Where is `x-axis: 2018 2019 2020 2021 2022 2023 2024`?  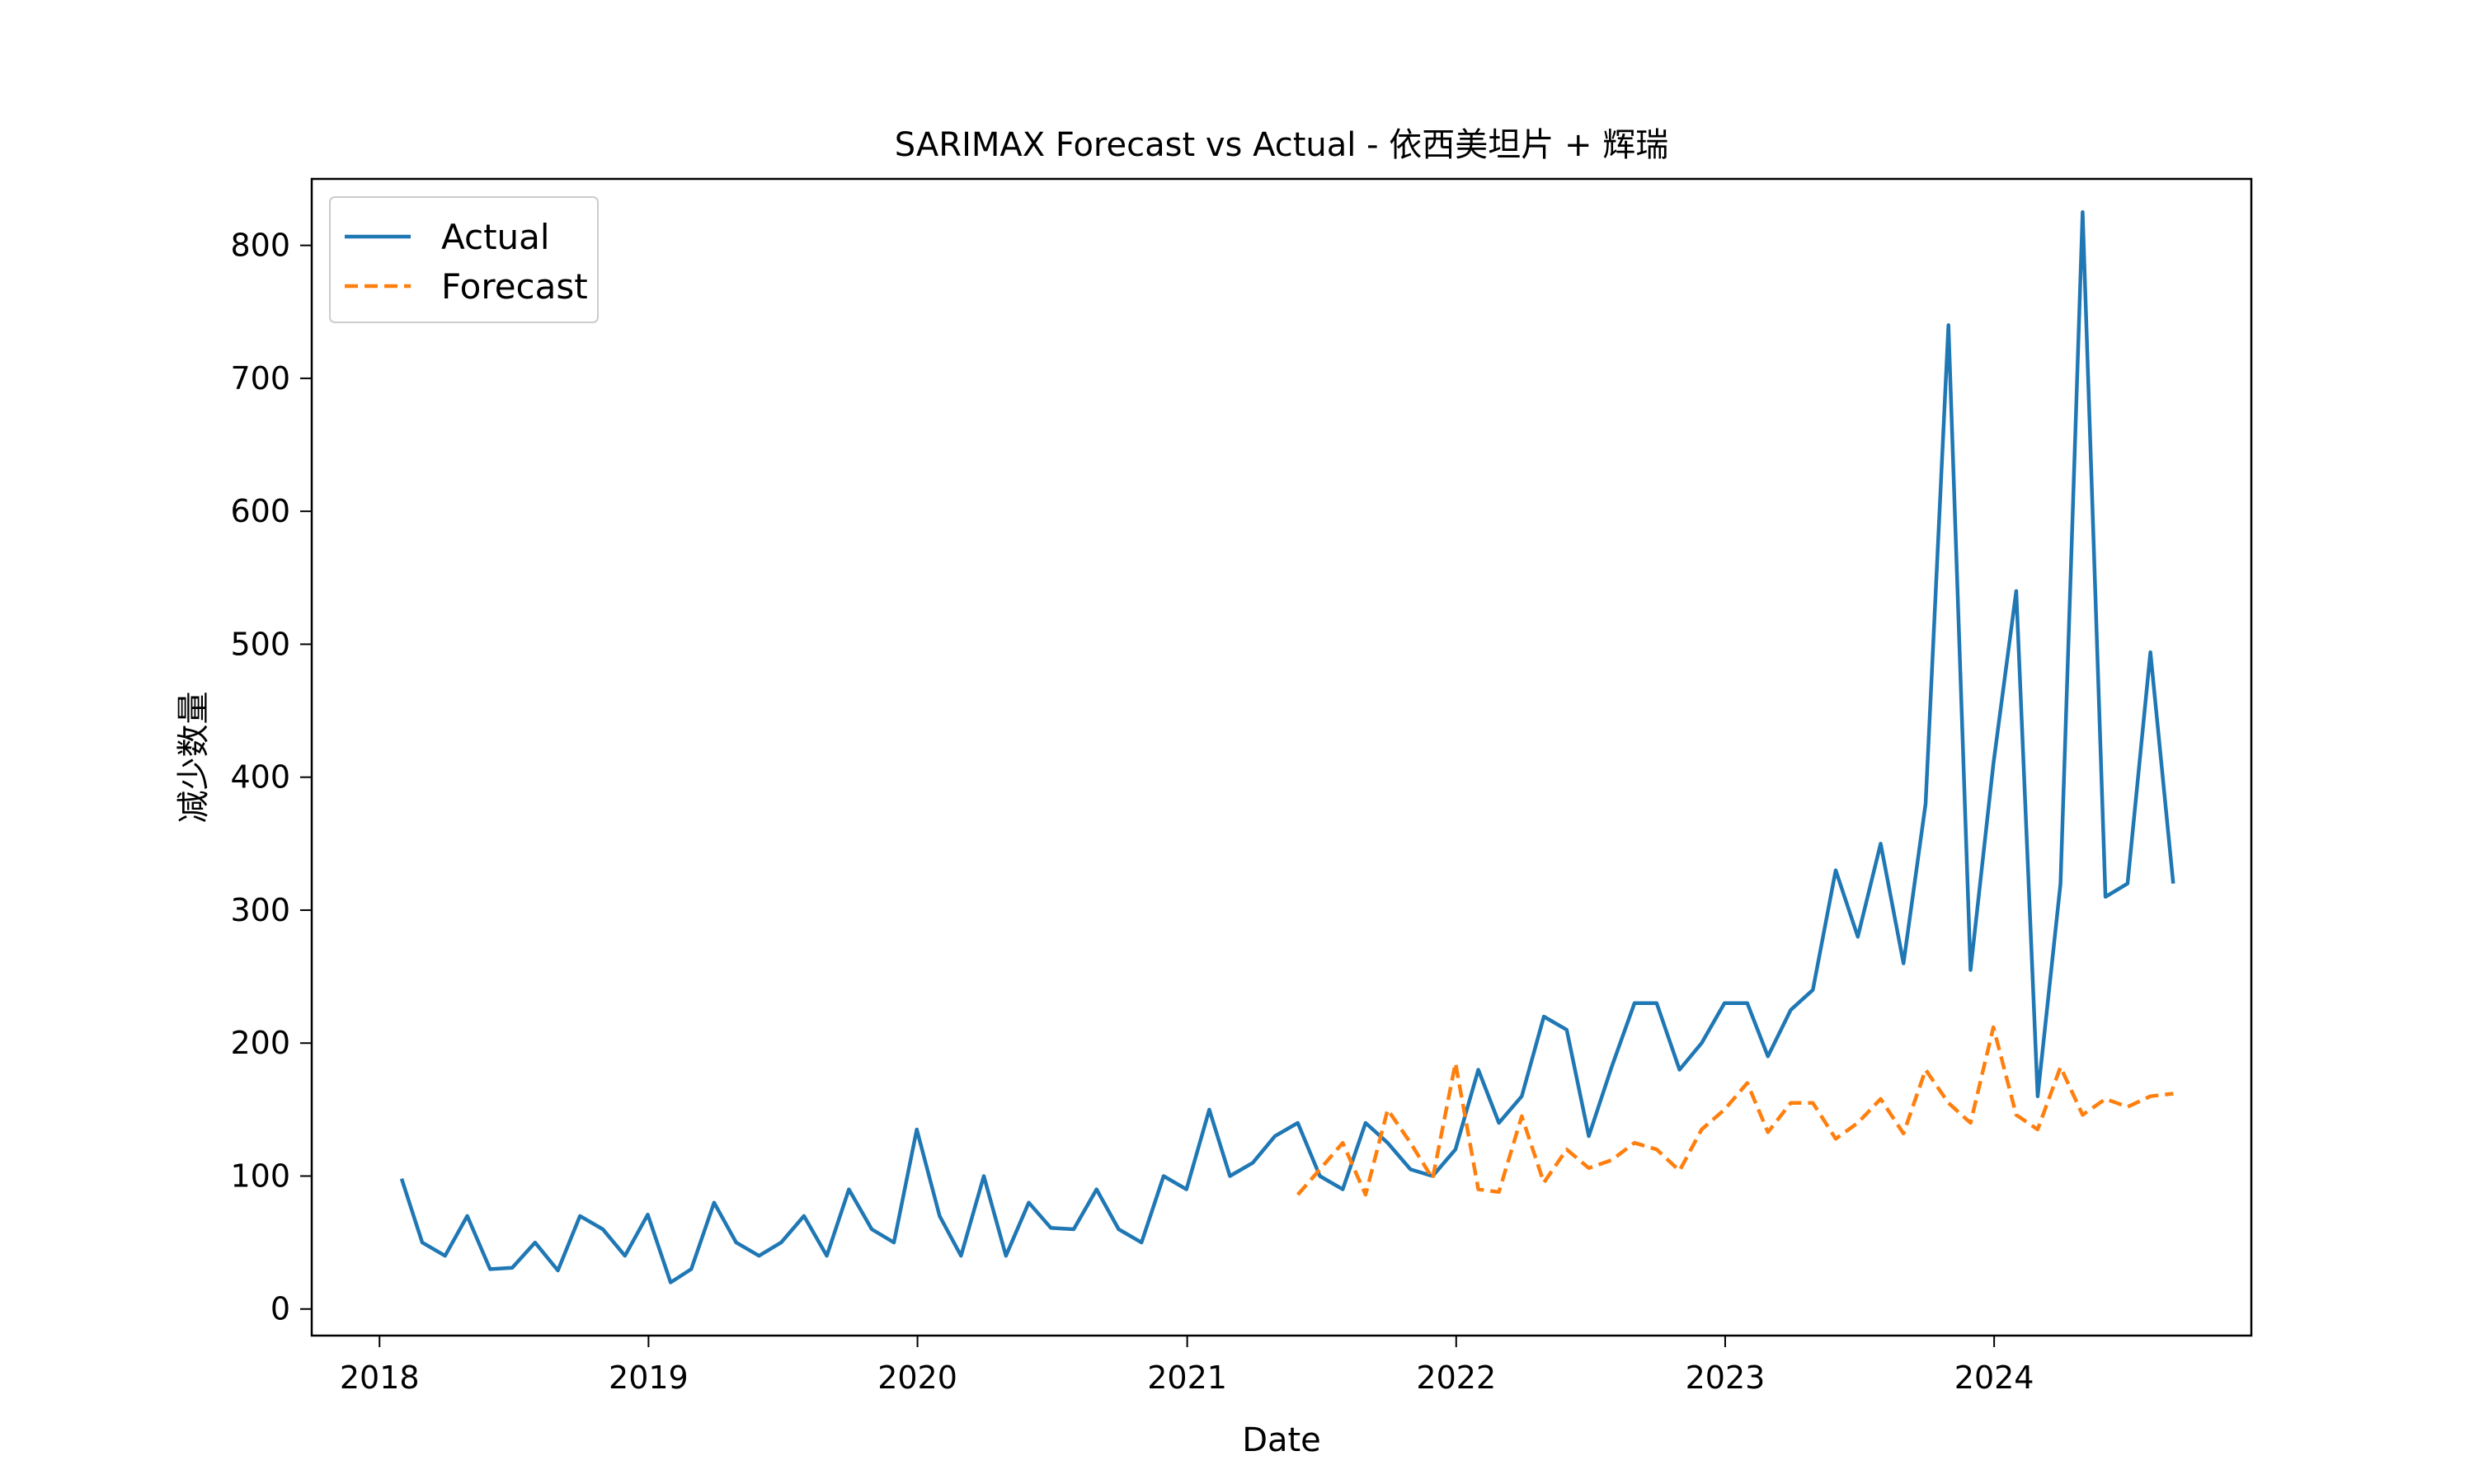 x-axis: 2018 2019 2020 2021 2022 2023 2024 is located at coordinates (1187, 1366).